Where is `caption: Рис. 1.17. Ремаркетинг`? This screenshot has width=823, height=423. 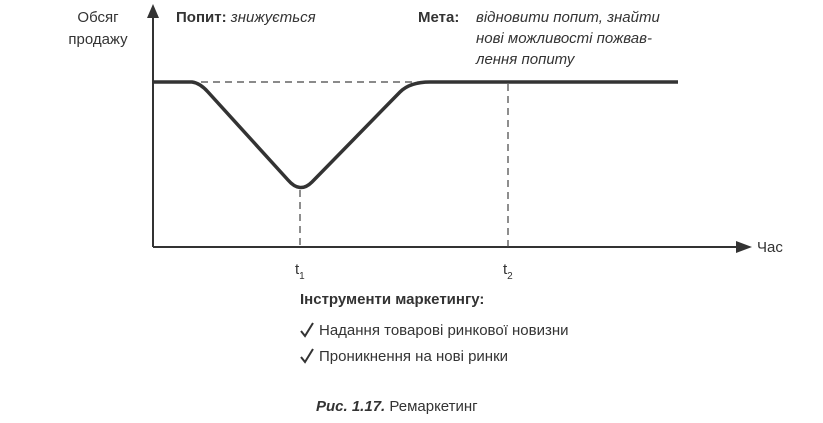
caption: Рис. 1.17. Ремаркетинг is located at coordinates (397, 406).